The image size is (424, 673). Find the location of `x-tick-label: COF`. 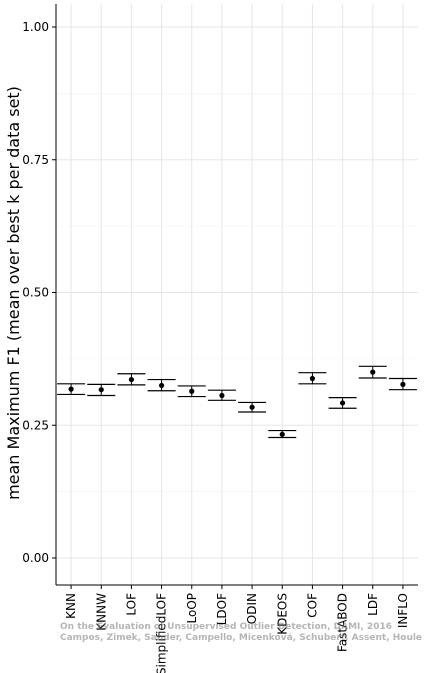

x-tick-label: COF is located at coordinates (312, 605).